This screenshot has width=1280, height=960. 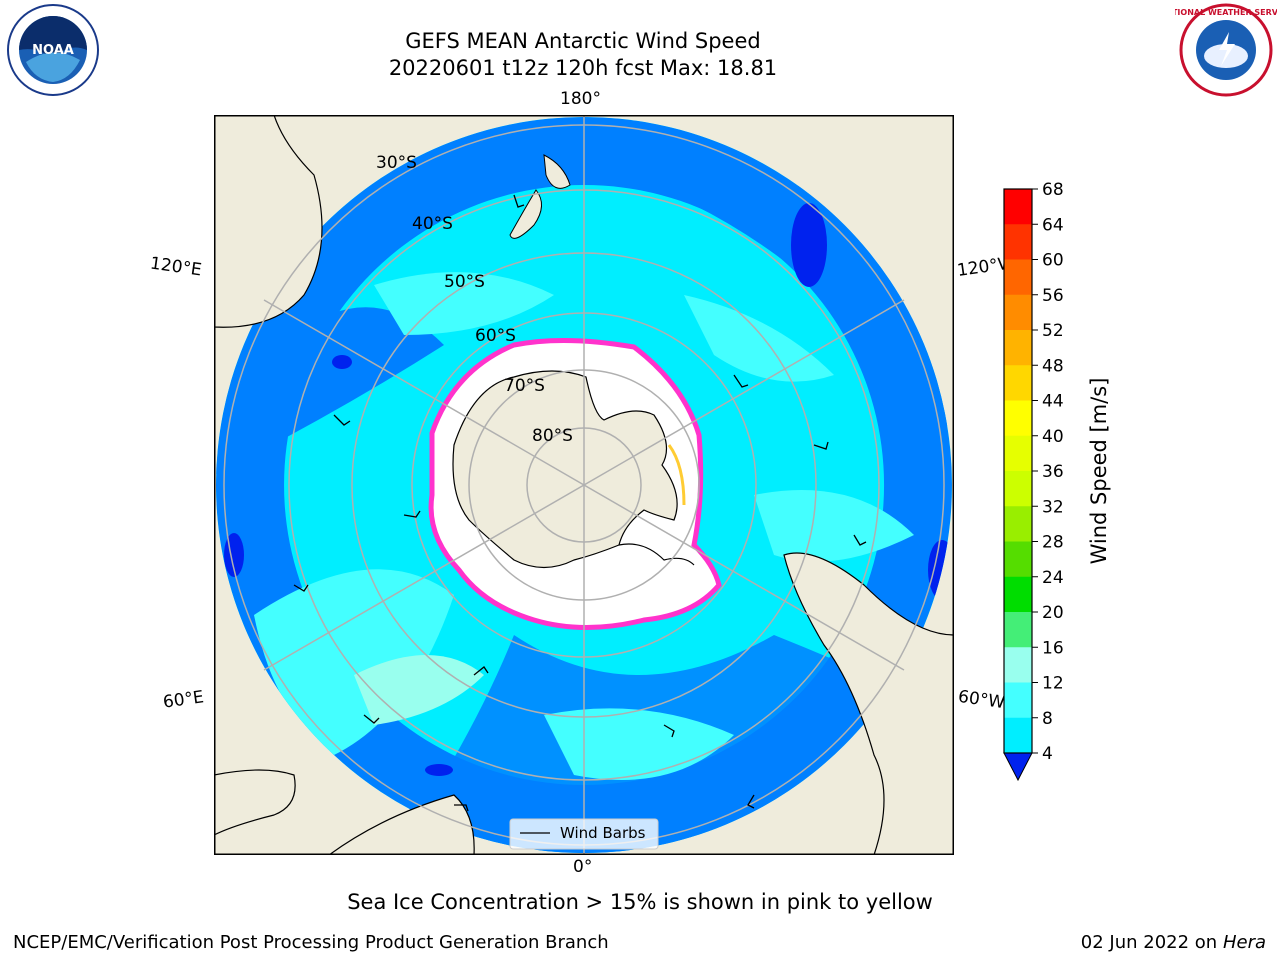 I want to click on colorbar-tick-label: 44, so click(x=1053, y=402).